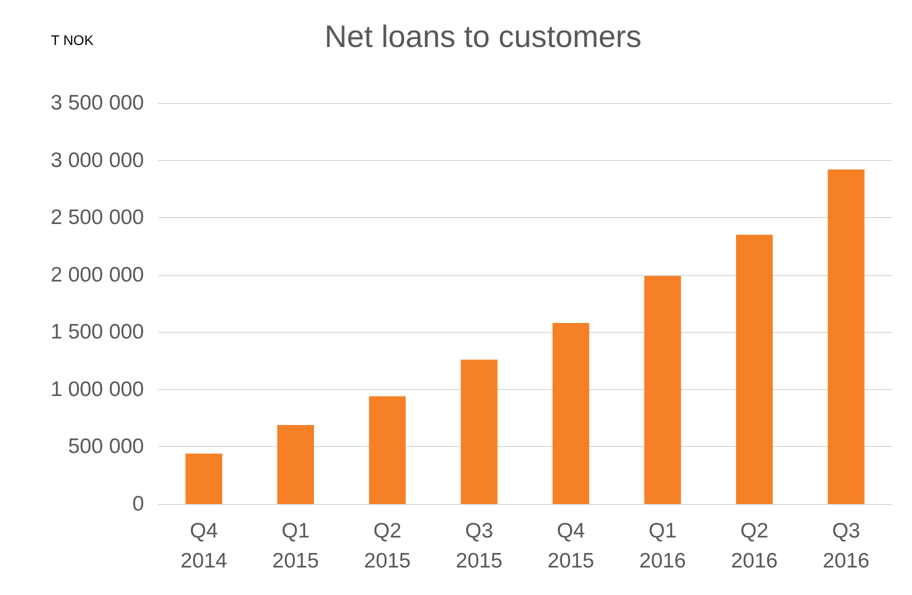  What do you see at coordinates (97, 160) in the screenshot?
I see `y-tick-label: 3 000 000` at bounding box center [97, 160].